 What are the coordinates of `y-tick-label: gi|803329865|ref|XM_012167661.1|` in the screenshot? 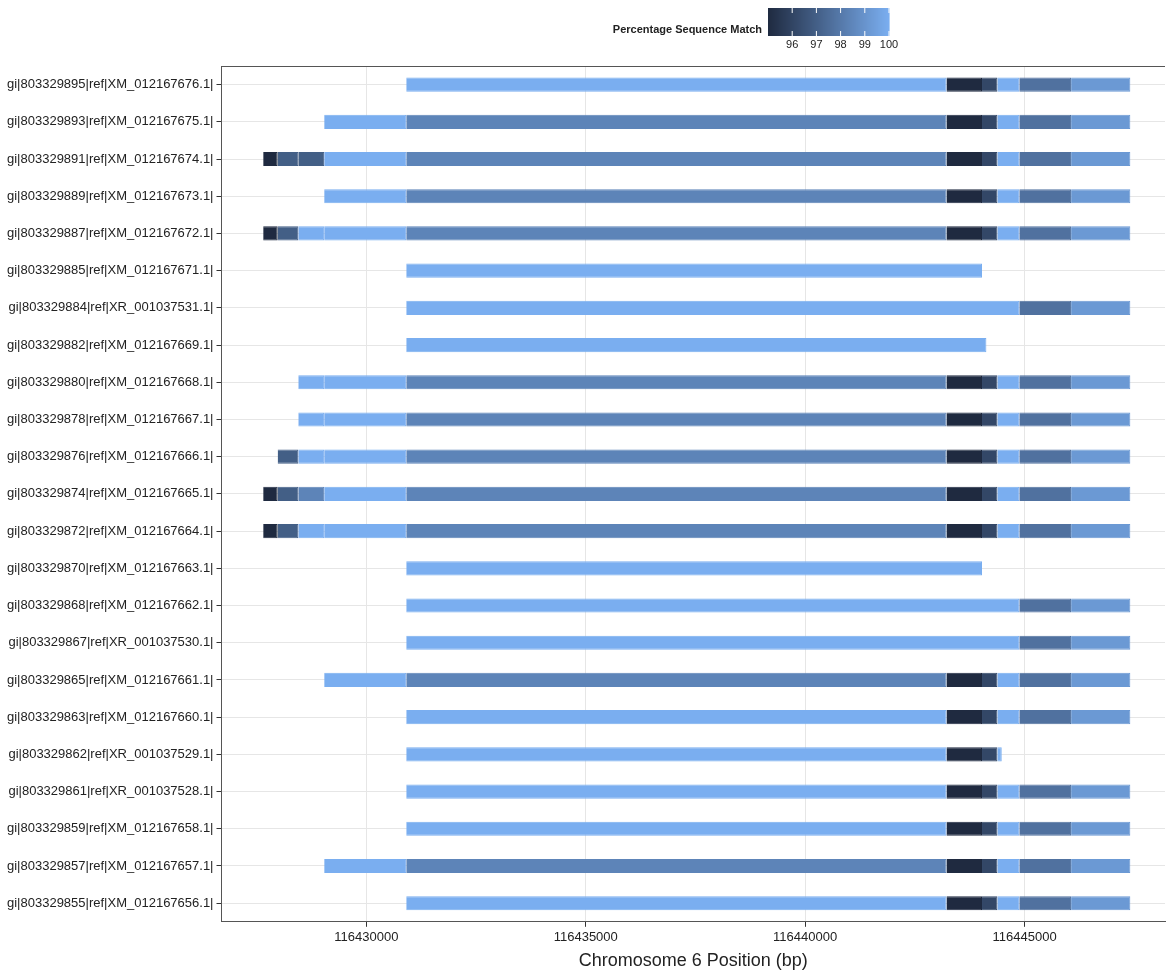 It's located at (110, 679).